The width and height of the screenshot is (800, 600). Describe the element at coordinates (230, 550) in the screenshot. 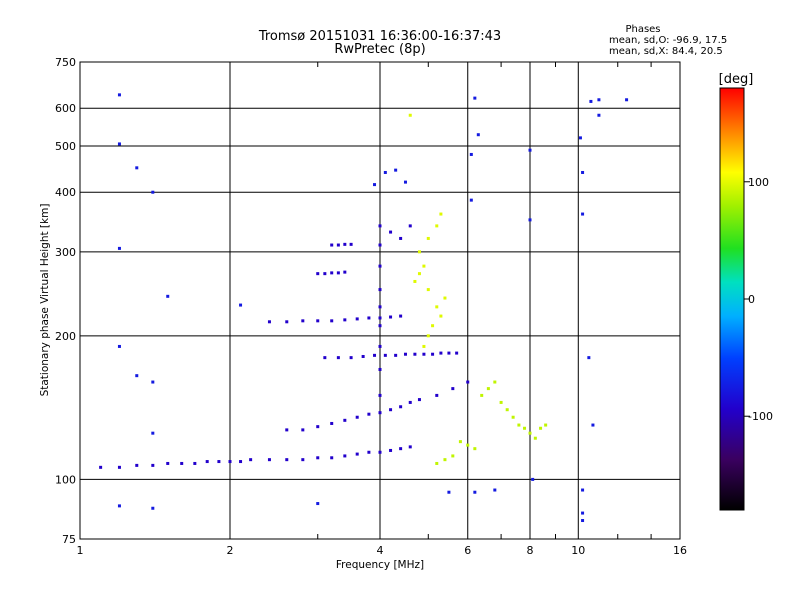

I see `x-tick-label: 2` at that location.